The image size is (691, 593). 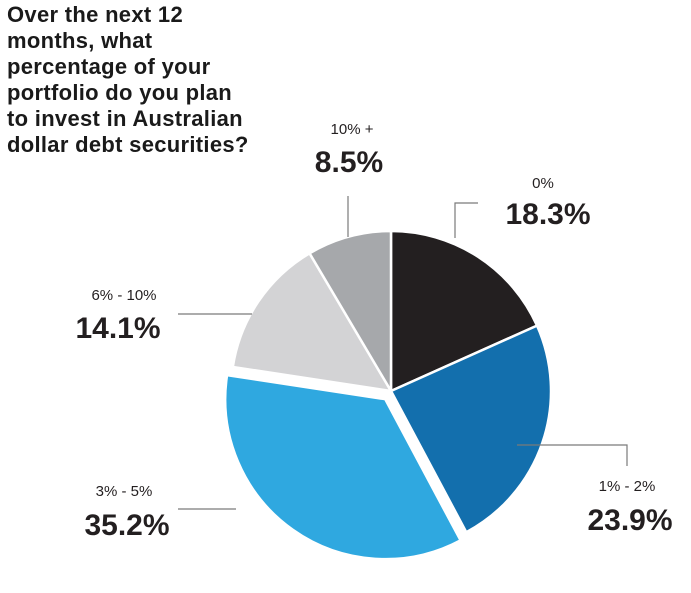 What do you see at coordinates (352, 129) in the screenshot?
I see `slice-category-label-5: 10% +` at bounding box center [352, 129].